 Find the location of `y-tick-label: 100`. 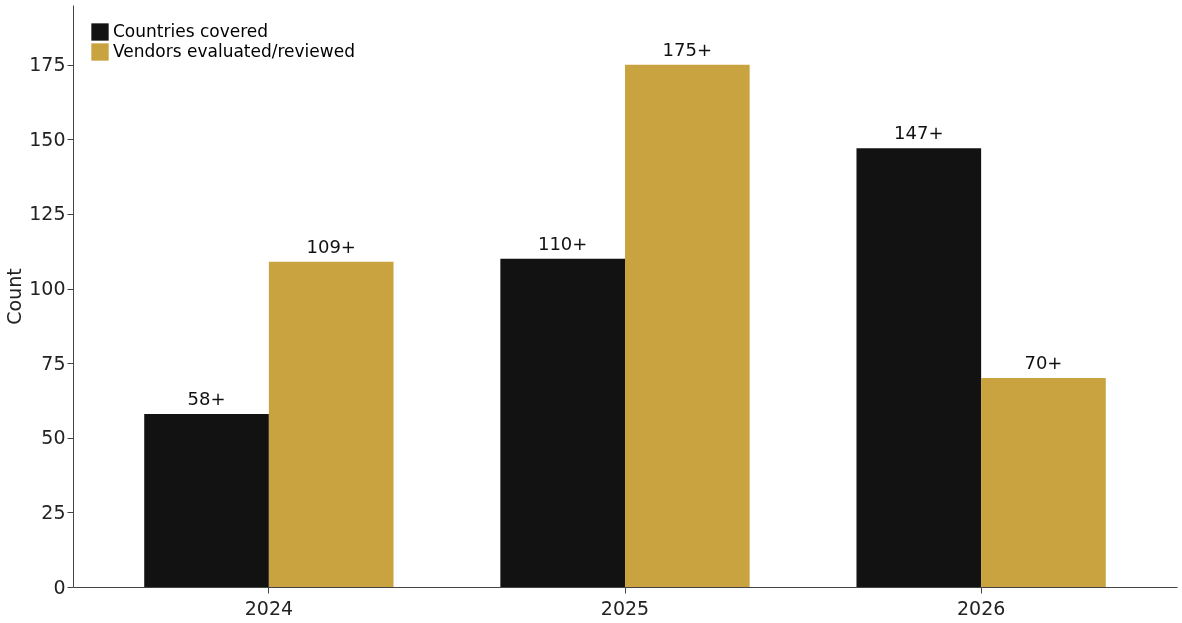

y-tick-label: 100 is located at coordinates (47, 288).